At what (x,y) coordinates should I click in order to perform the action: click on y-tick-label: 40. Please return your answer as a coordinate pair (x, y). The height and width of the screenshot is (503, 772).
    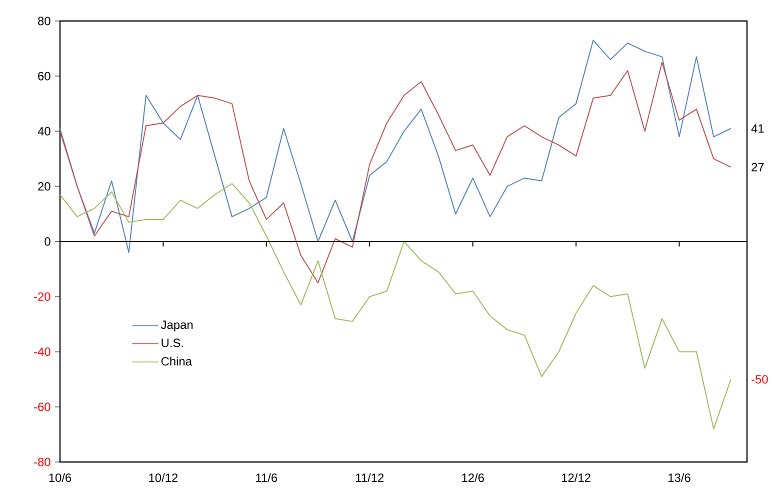
    Looking at the image, I should click on (44, 131).